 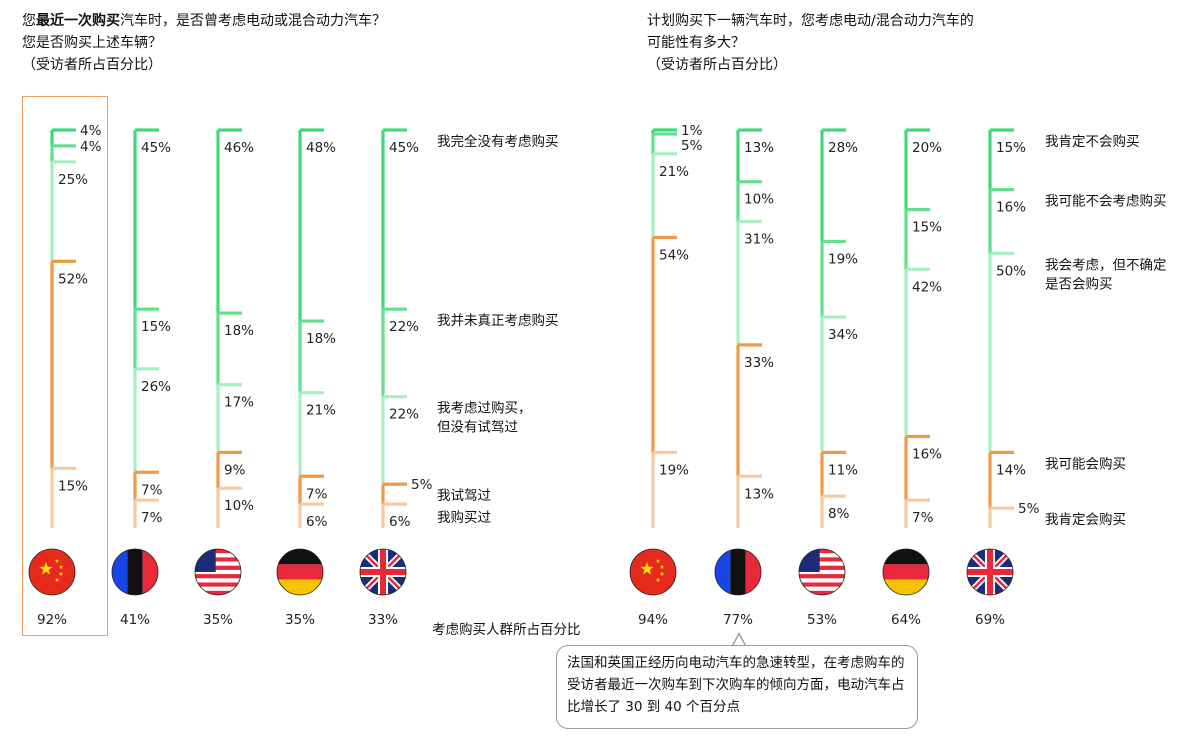 I want to click on category-label: 我肯定不会购买, so click(x=1092, y=142).